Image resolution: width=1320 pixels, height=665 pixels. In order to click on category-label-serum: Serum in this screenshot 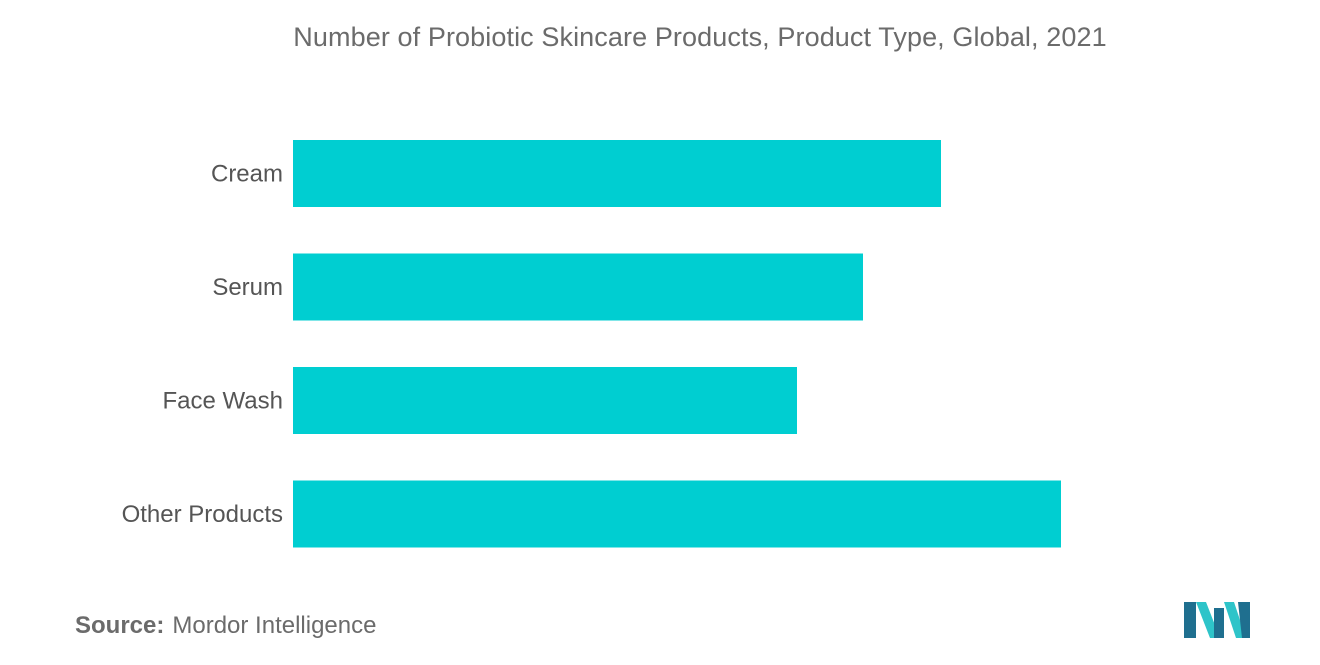, I will do `click(247, 287)`.